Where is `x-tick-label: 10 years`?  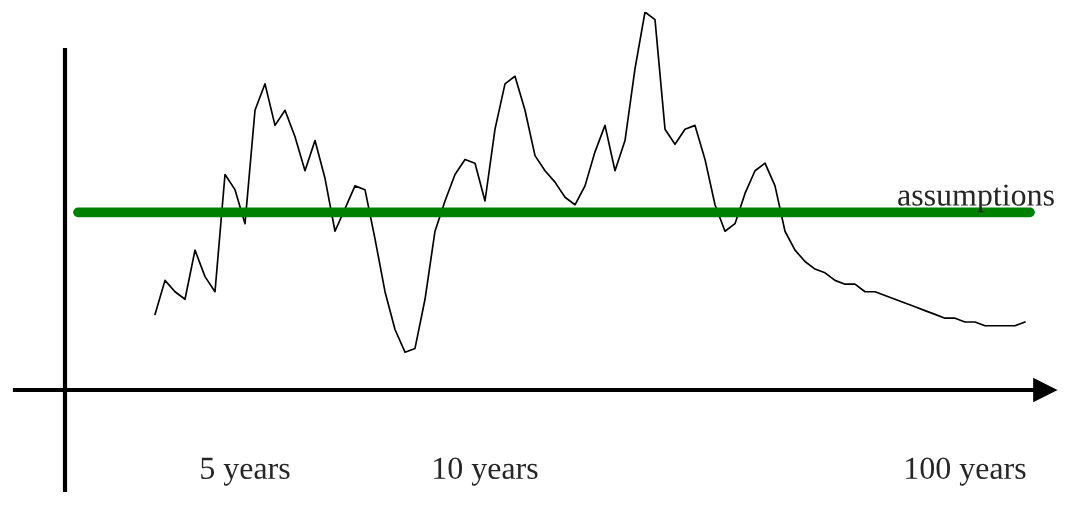
x-tick-label: 10 years is located at coordinates (486, 471).